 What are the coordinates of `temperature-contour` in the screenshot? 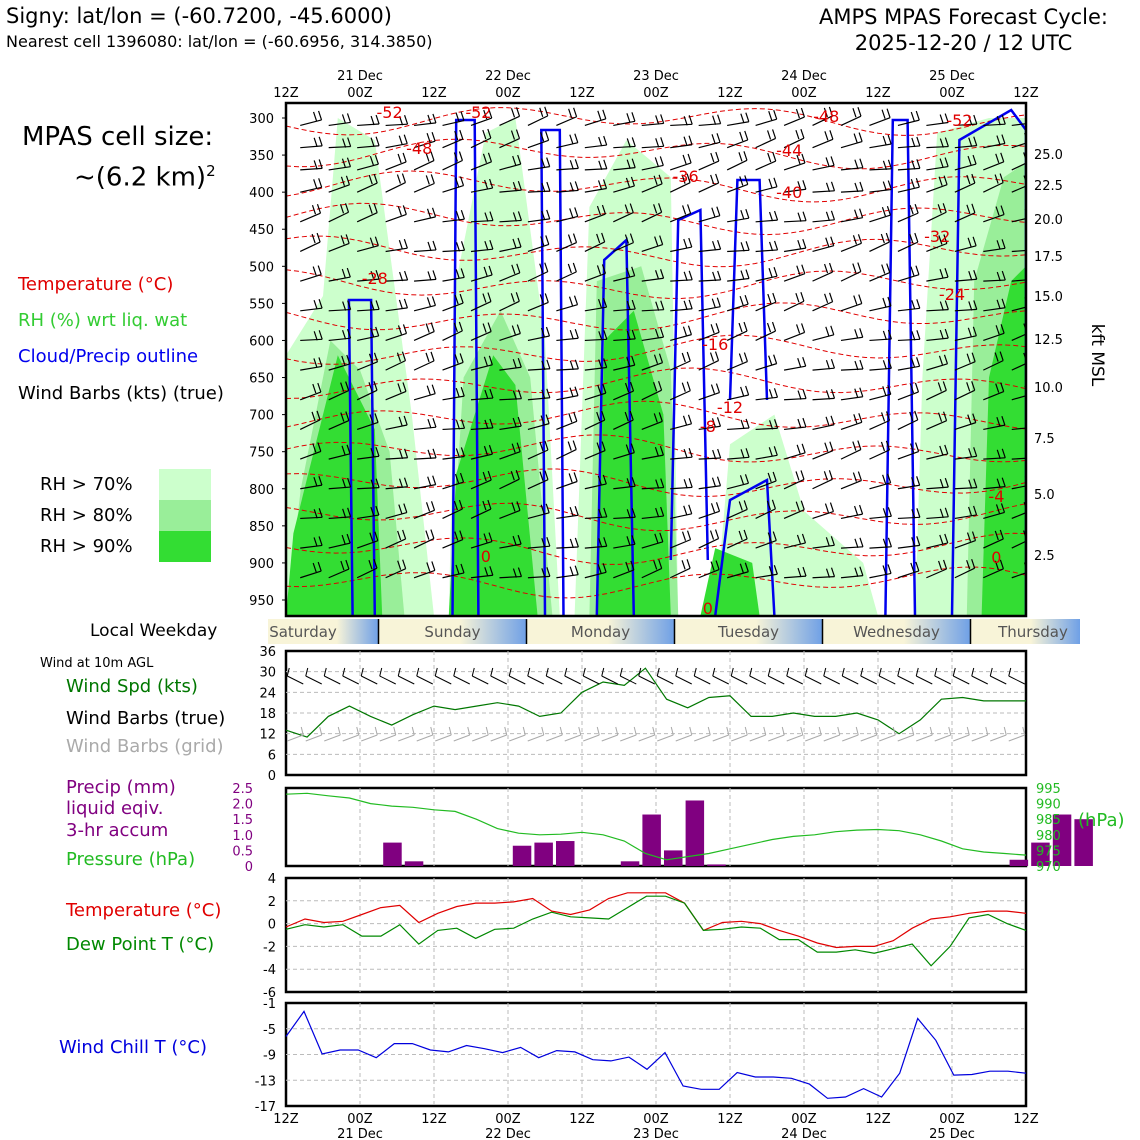 It's located at (656, 154).